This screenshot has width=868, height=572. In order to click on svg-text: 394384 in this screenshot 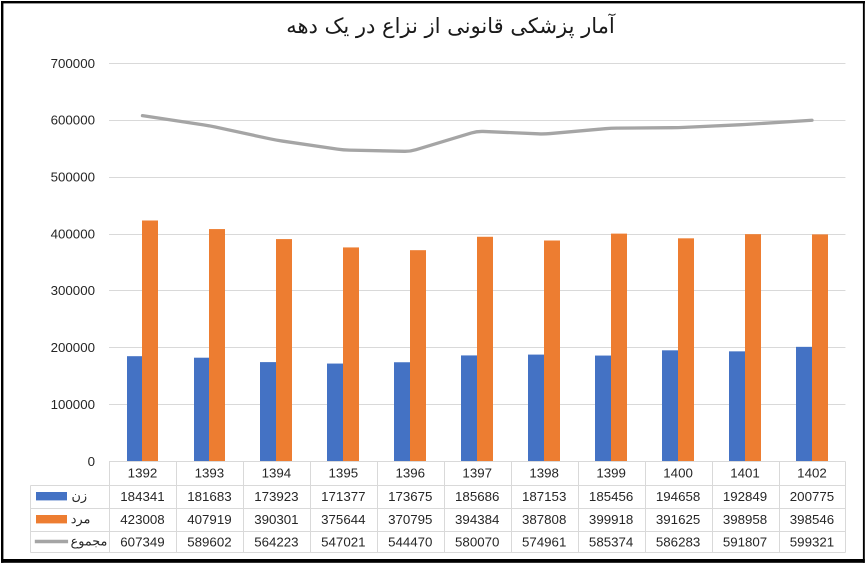, I will do `click(477, 519)`.